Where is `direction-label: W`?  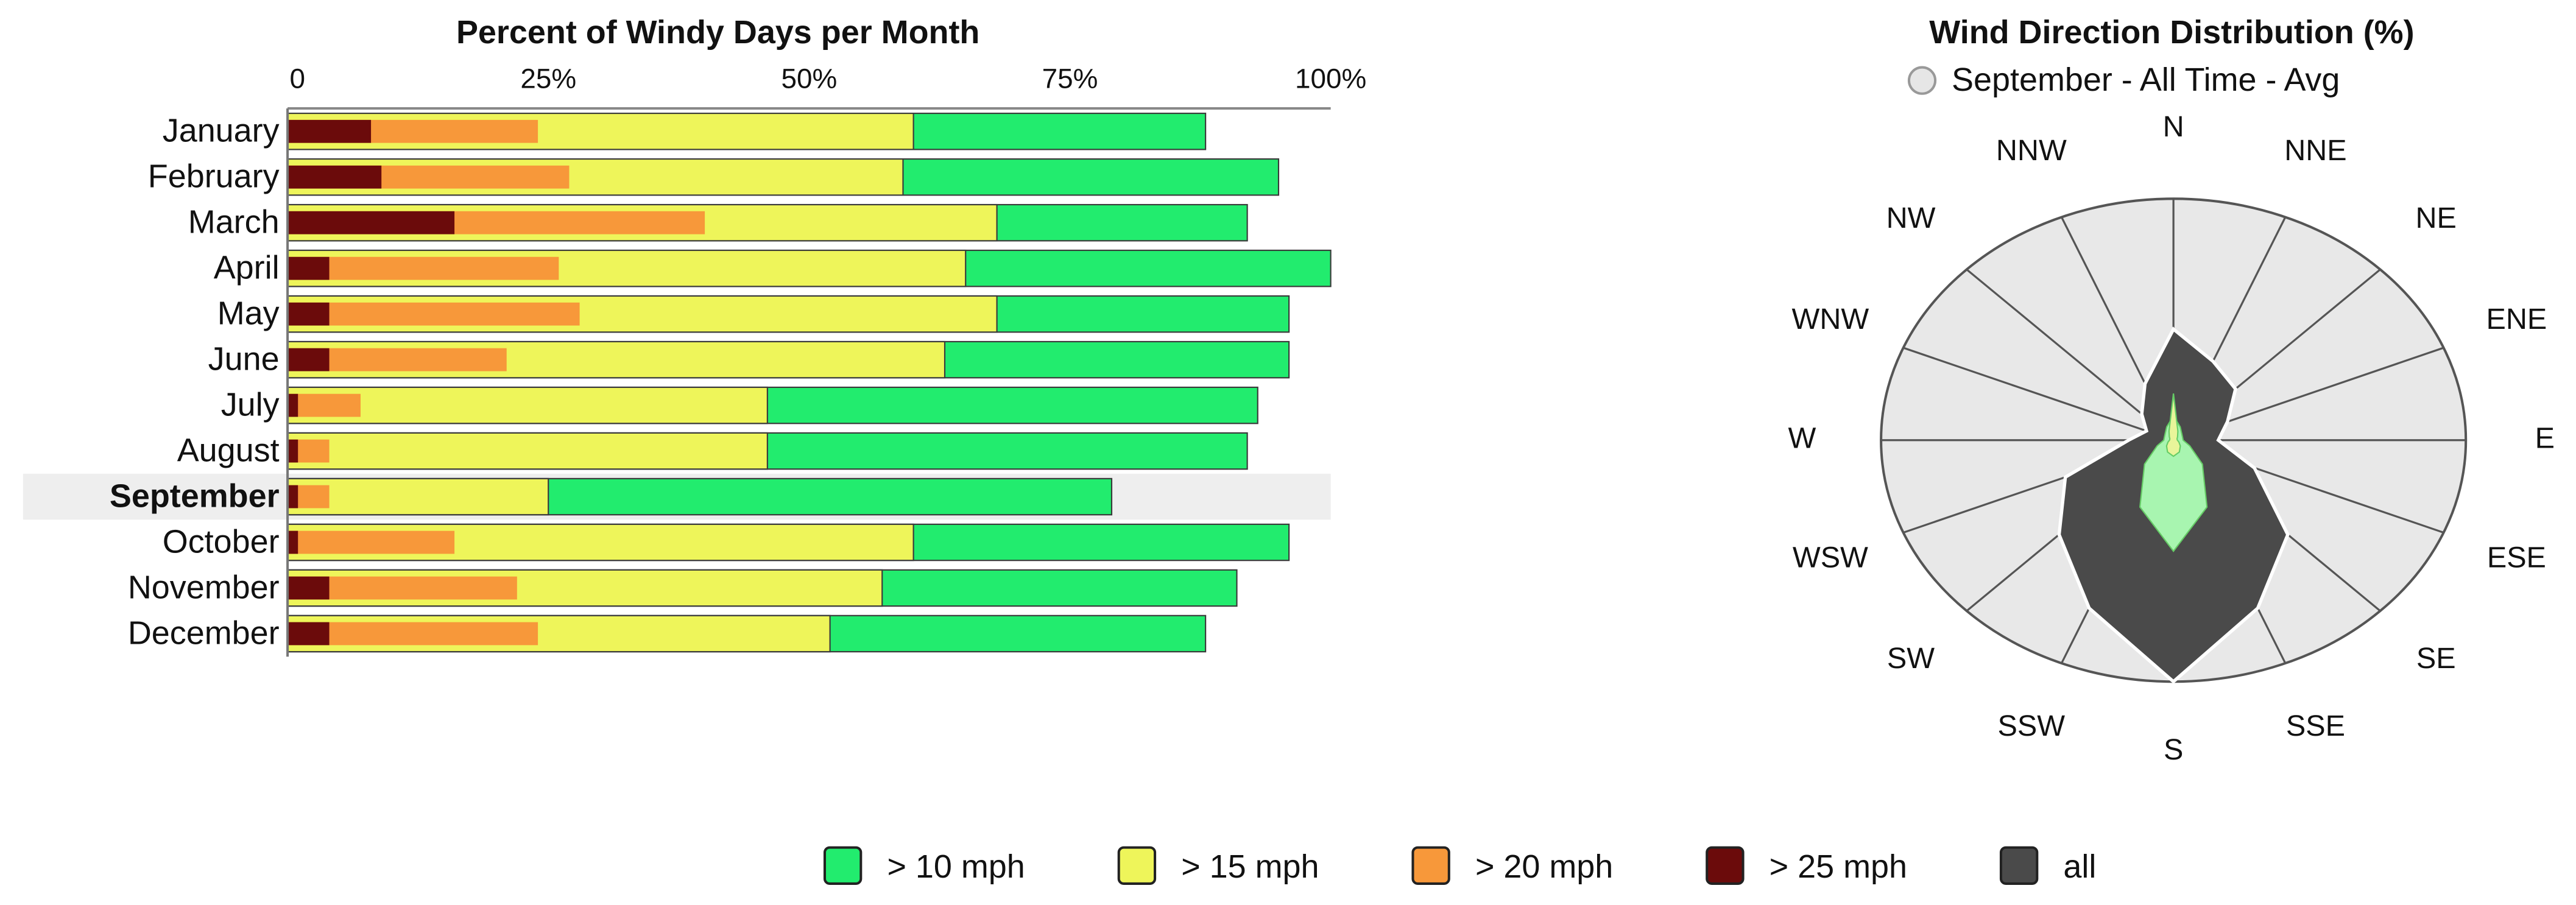
direction-label: W is located at coordinates (1802, 439).